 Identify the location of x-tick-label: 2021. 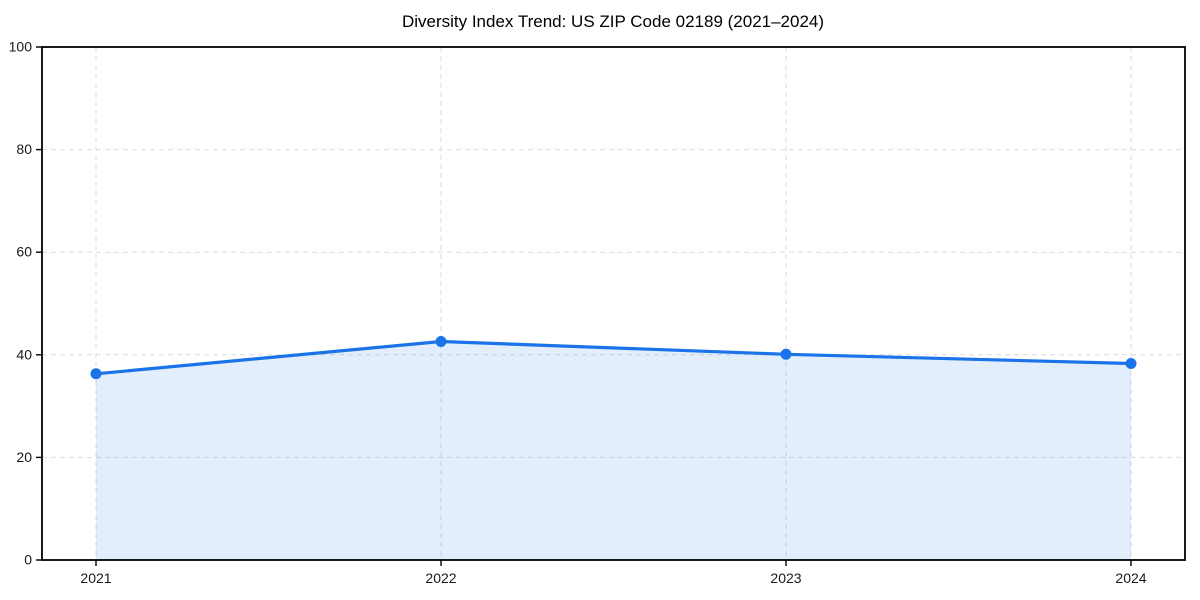
(95, 578).